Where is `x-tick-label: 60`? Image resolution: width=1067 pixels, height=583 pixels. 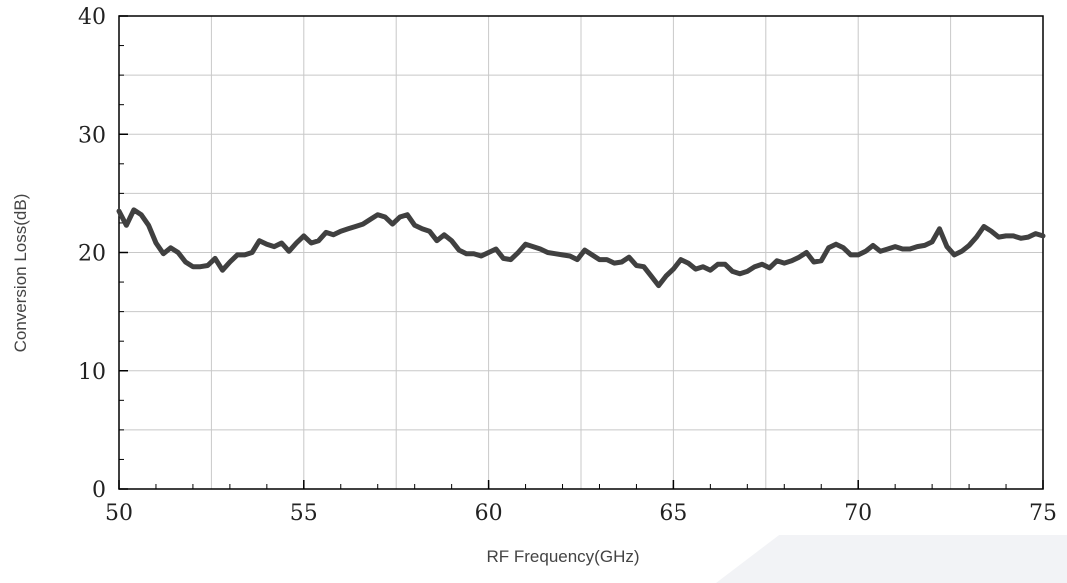 x-tick-label: 60 is located at coordinates (489, 513).